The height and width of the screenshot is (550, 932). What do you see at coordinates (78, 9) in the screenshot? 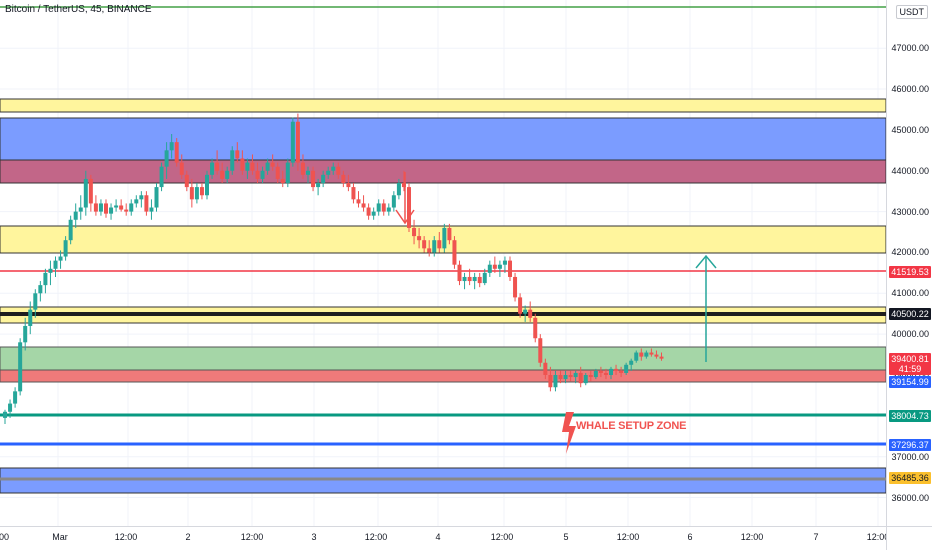
I see `symbol-title: Bitcoin / TetherUS, 45, BINANCE` at bounding box center [78, 9].